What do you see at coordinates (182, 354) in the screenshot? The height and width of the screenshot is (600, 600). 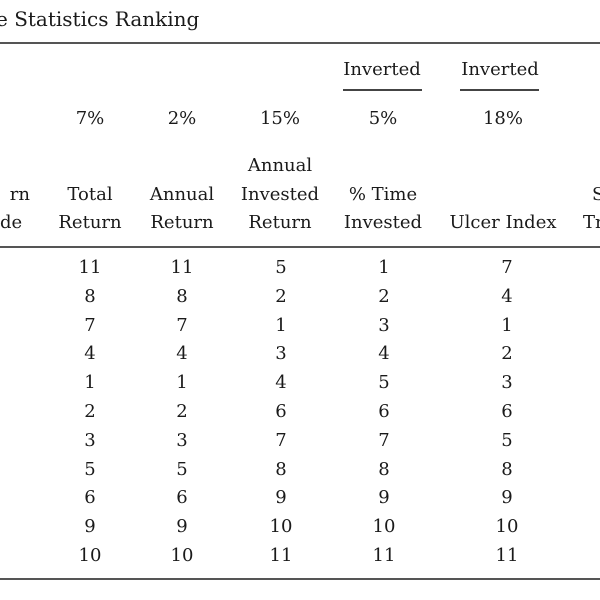 I see `cell-annual-return: 4` at bounding box center [182, 354].